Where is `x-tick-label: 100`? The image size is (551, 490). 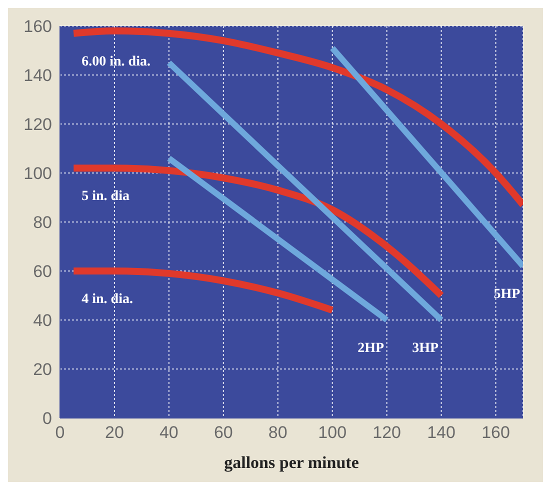
x-tick-label: 100 is located at coordinates (332, 432).